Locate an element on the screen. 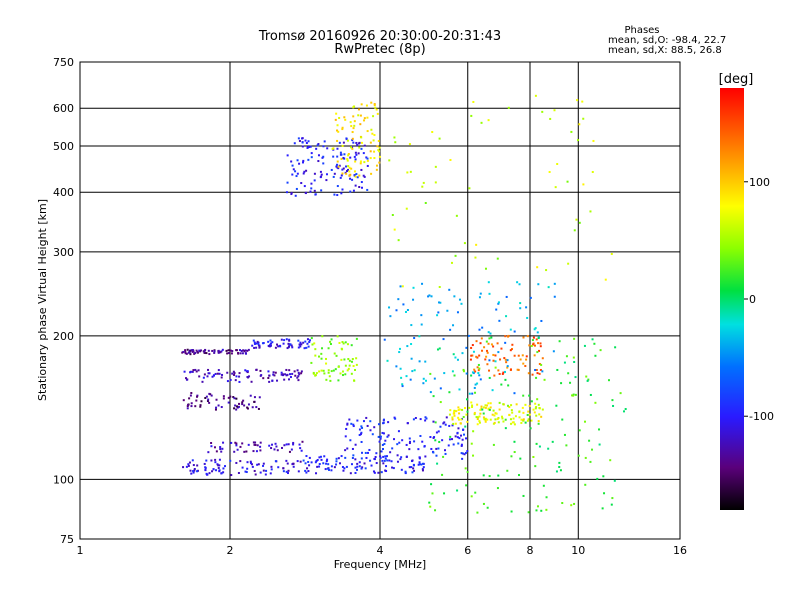  x-axis-label: Frequency [MHz] is located at coordinates (380, 564).